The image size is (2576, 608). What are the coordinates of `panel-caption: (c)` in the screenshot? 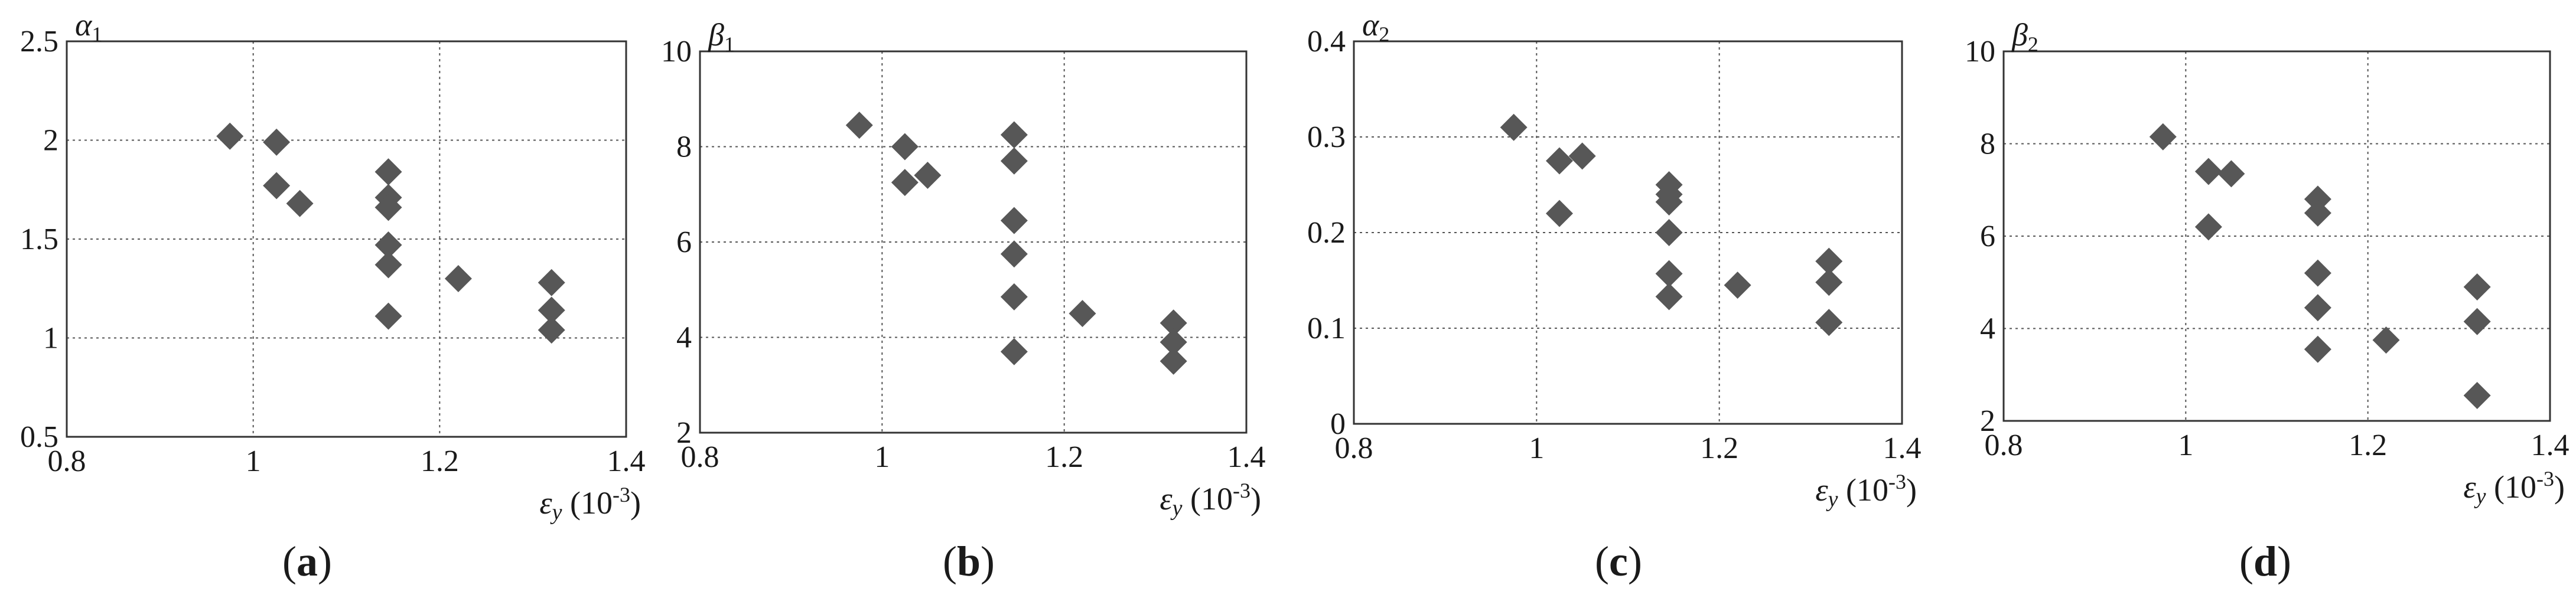 It's located at (1619, 561).